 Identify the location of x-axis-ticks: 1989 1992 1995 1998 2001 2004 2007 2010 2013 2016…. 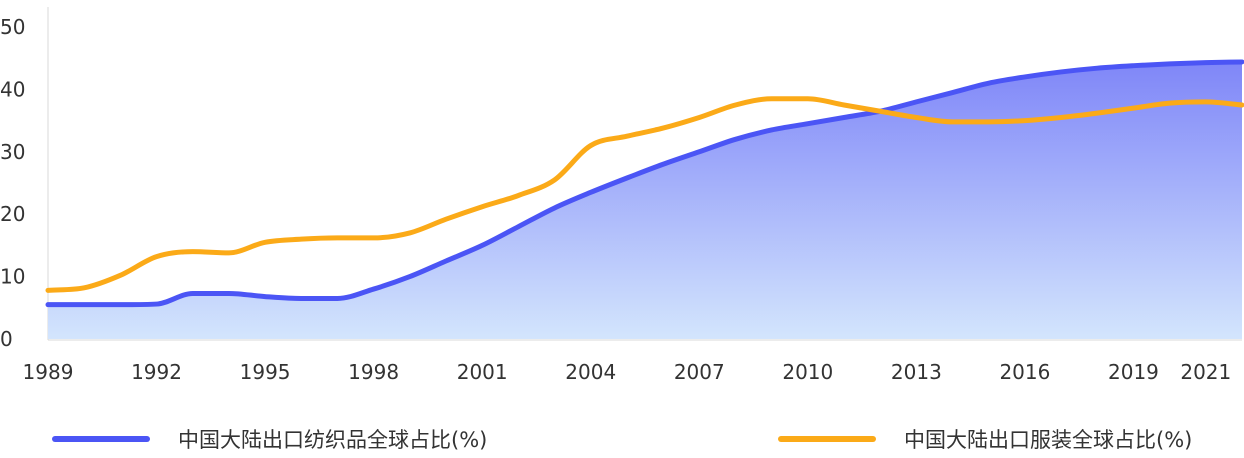
(627, 372).